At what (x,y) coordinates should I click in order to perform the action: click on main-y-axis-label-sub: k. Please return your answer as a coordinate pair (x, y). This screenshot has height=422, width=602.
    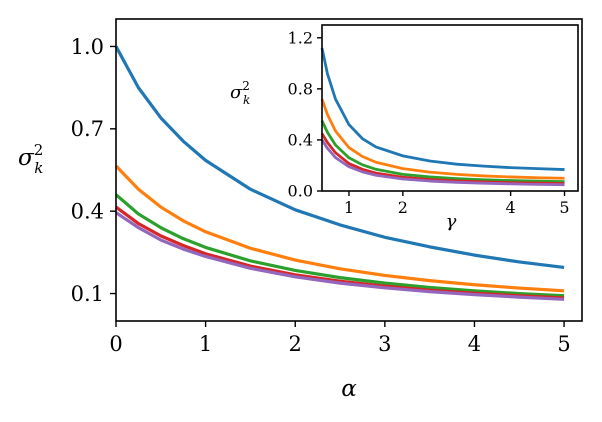
    Looking at the image, I should click on (38, 168).